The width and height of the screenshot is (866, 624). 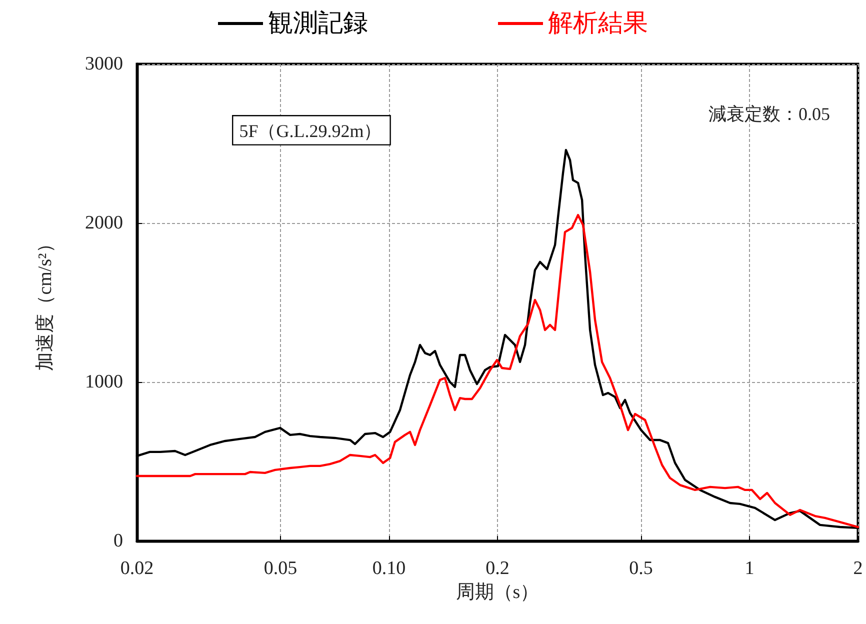 What do you see at coordinates (498, 568) in the screenshot?
I see `x-tick-label: 0.2` at bounding box center [498, 568].